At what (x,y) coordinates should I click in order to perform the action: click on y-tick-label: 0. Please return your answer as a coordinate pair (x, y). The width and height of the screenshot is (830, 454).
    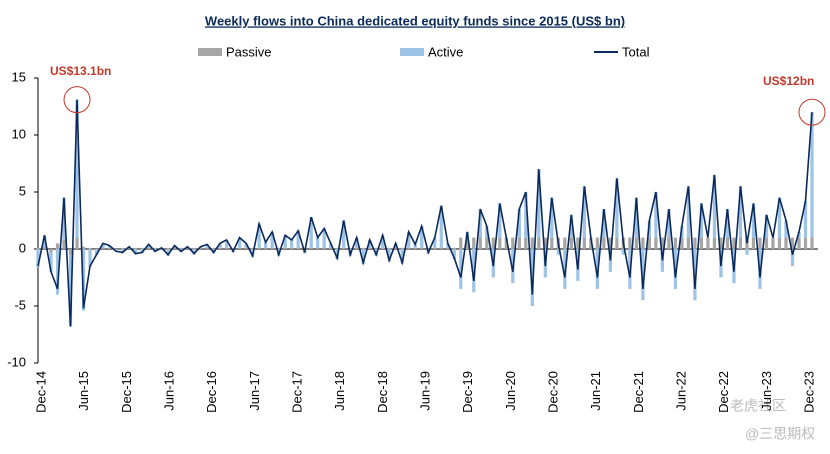
    Looking at the image, I should click on (22, 247).